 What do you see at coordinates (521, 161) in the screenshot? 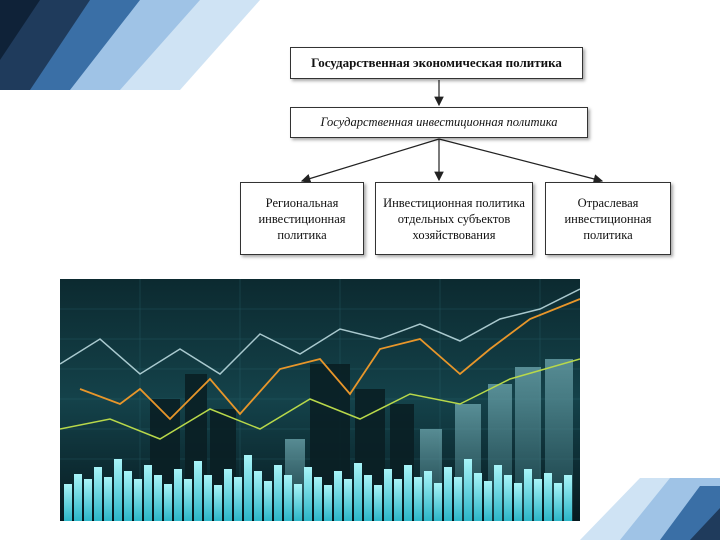
I see `arrow-middle-to-right` at bounding box center [521, 161].